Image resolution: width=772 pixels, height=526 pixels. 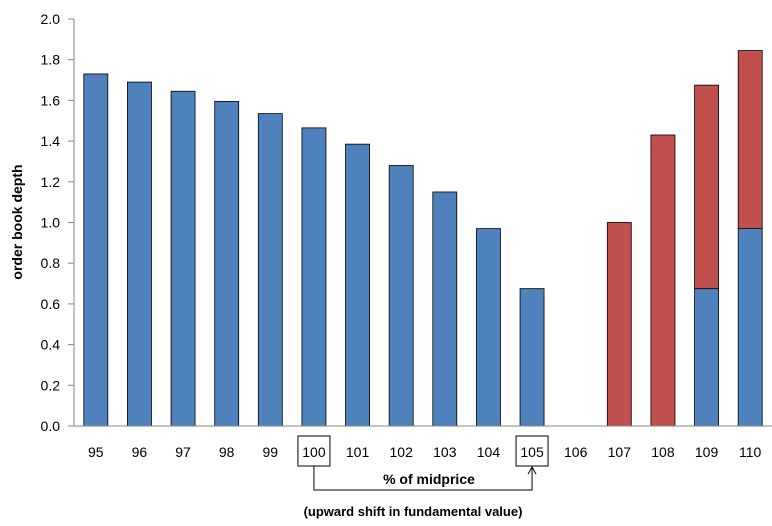 What do you see at coordinates (51, 304) in the screenshot?
I see `y-tick-label: 0.6` at bounding box center [51, 304].